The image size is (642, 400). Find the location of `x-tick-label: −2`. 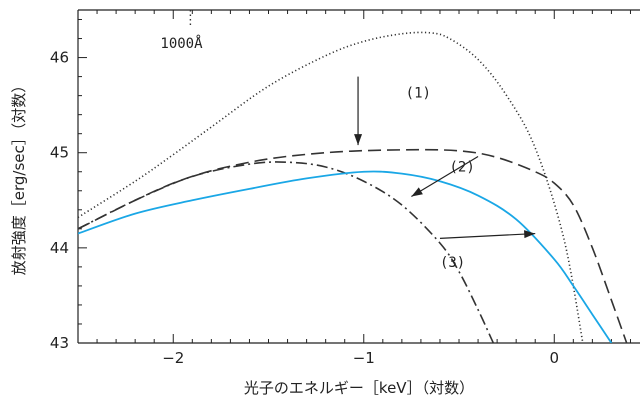

x-tick-label: −2 is located at coordinates (173, 358).